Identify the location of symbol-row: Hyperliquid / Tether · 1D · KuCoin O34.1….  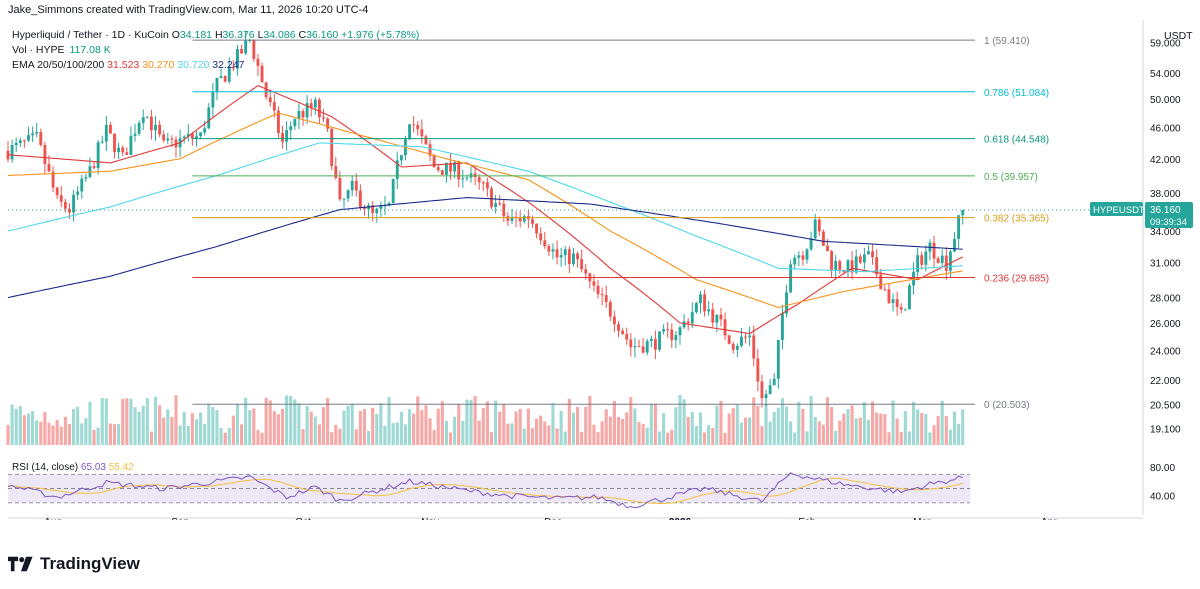
(215, 35).